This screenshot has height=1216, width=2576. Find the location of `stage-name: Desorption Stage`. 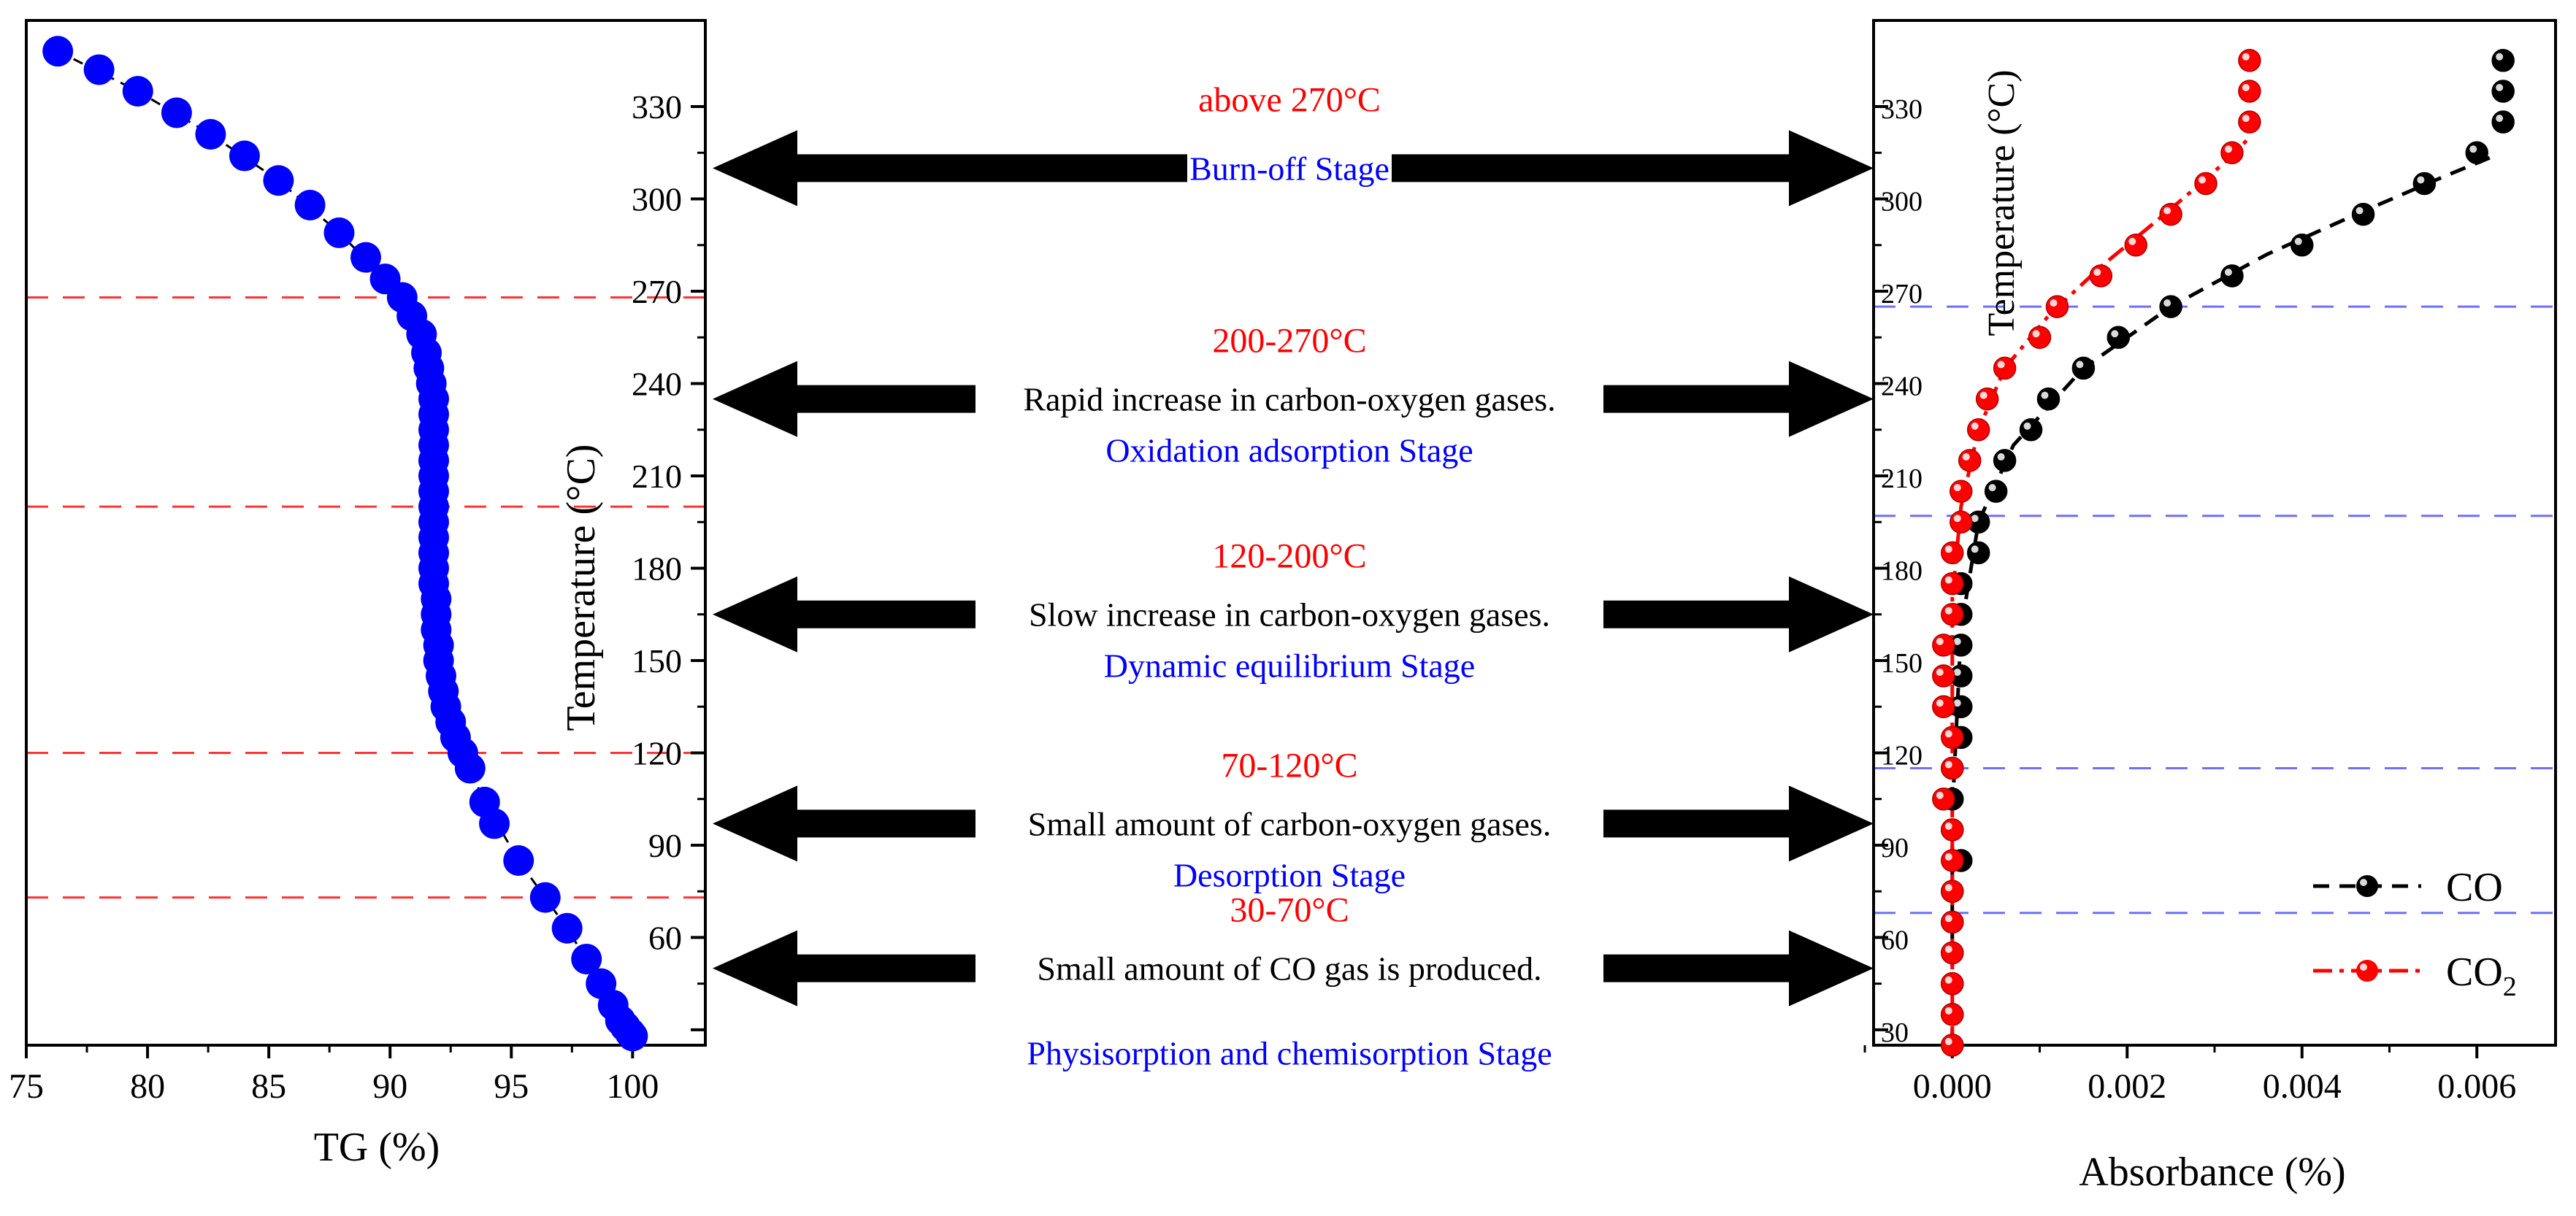

stage-name: Desorption Stage is located at coordinates (1289, 875).